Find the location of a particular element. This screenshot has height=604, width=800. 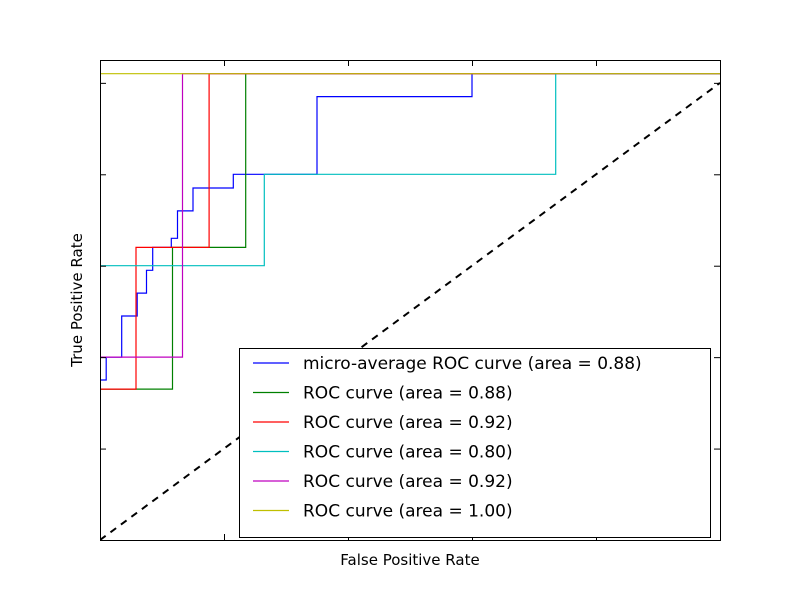

legend-label-0: micro-average ROC curve (area = 0.88) is located at coordinates (472, 364).